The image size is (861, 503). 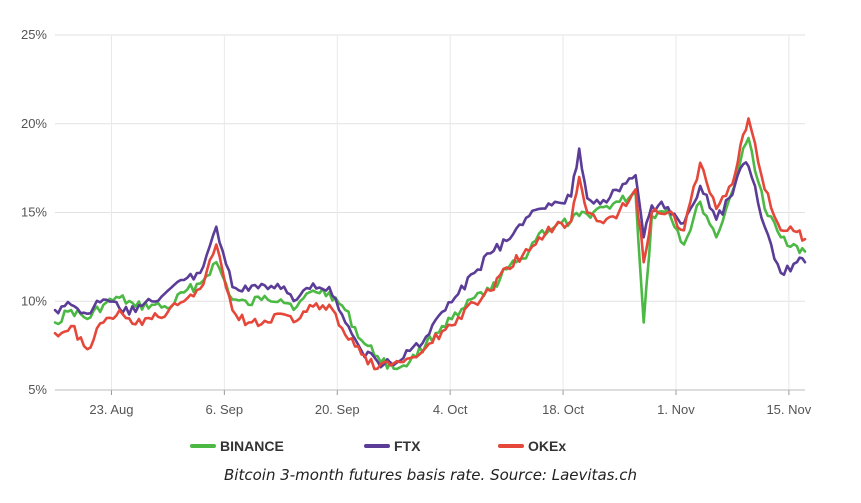 I want to click on y-tick-label: 20%, so click(x=34, y=123).